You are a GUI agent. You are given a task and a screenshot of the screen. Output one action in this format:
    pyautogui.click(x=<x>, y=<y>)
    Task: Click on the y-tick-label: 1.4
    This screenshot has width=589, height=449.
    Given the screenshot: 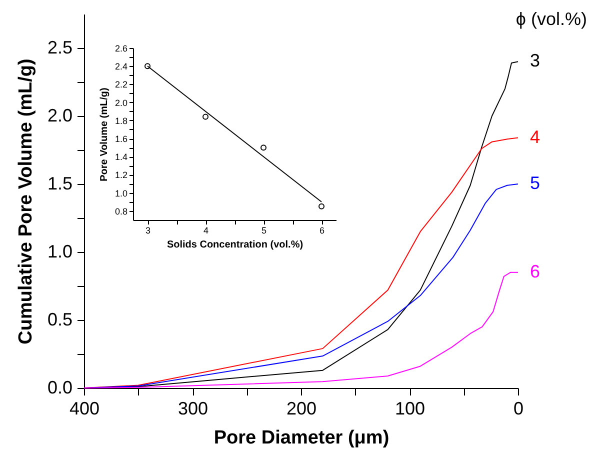 What is the action you would take?
    pyautogui.click(x=121, y=157)
    